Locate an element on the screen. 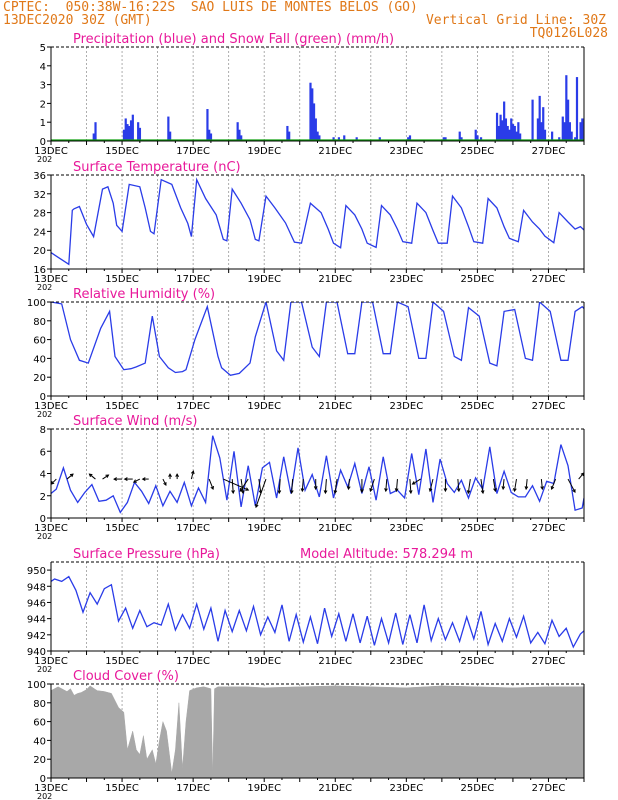 The width and height of the screenshot is (618, 800). y-tick-label: 20 is located at coordinates (39, 760).